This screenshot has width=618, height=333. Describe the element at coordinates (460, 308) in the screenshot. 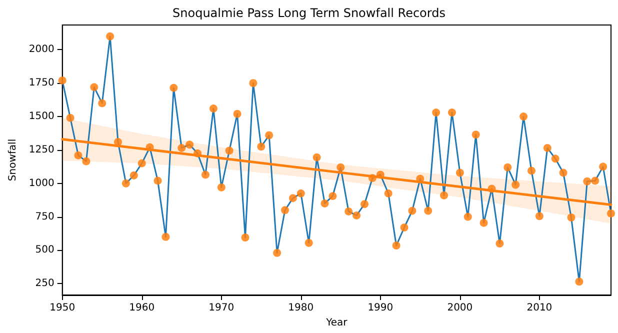

I see `x-tick-label: 2000` at that location.